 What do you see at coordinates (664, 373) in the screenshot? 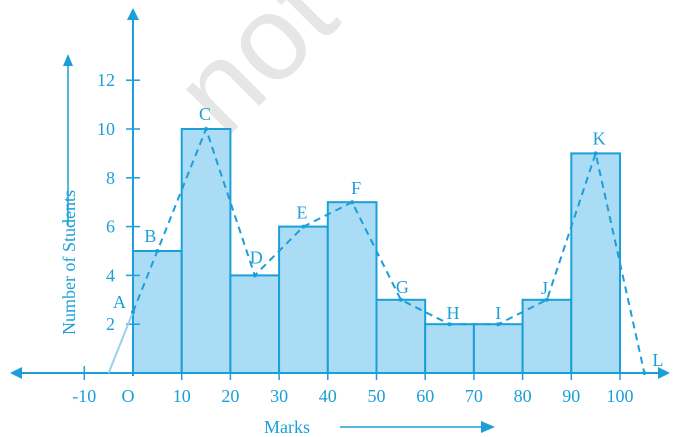
I see `x-axis-right-arrow` at bounding box center [664, 373].